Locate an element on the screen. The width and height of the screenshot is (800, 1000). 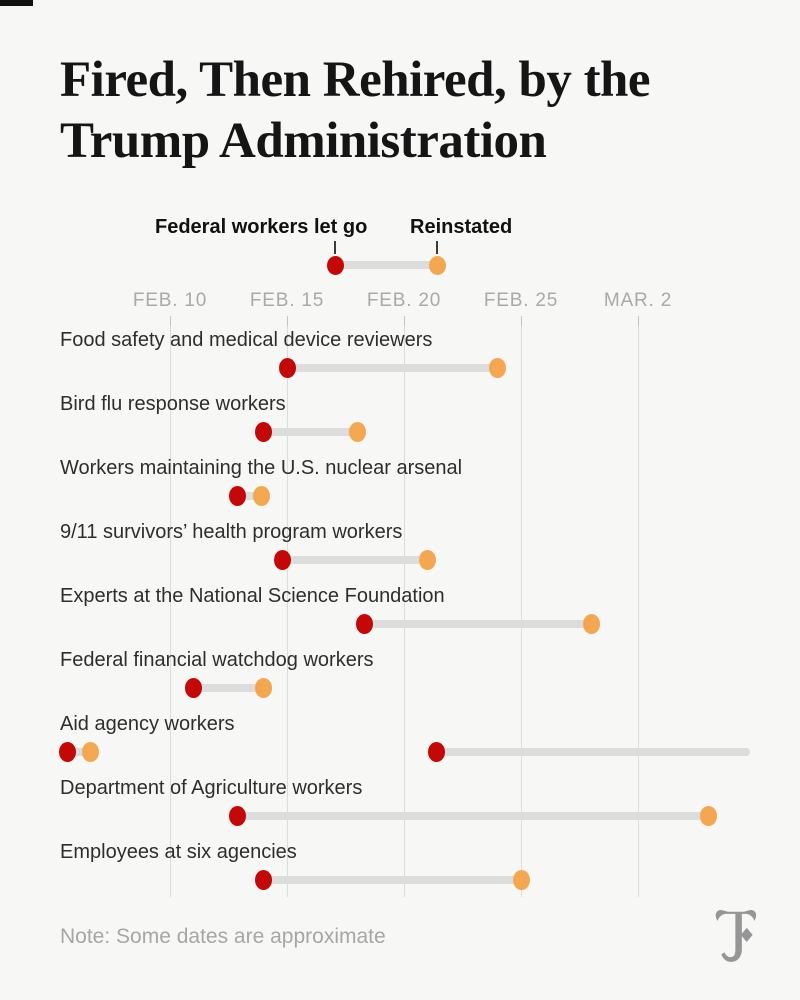
legend-fired-dot is located at coordinates (335, 265).